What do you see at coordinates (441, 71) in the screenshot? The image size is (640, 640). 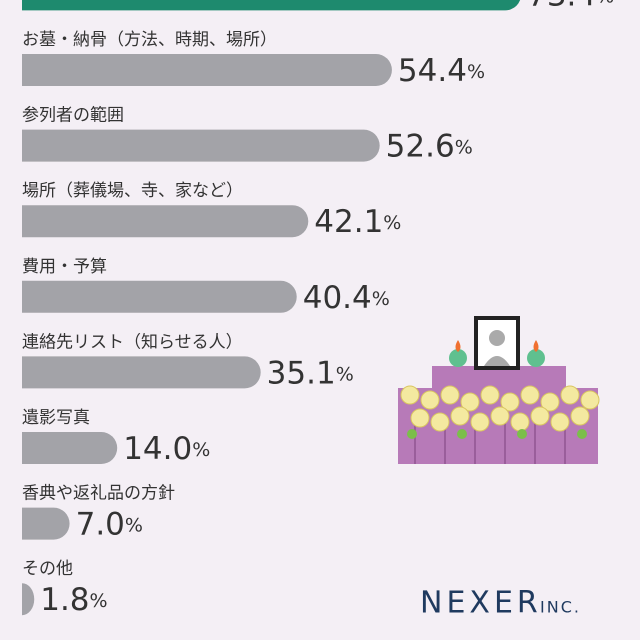 I see `value-label: 54.4%` at bounding box center [441, 71].